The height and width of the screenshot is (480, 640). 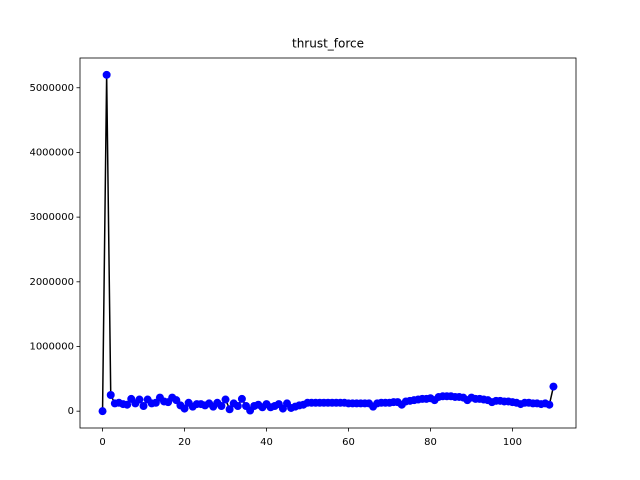 What do you see at coordinates (51, 217) in the screenshot?
I see `y-tick-label: 3000000` at bounding box center [51, 217].